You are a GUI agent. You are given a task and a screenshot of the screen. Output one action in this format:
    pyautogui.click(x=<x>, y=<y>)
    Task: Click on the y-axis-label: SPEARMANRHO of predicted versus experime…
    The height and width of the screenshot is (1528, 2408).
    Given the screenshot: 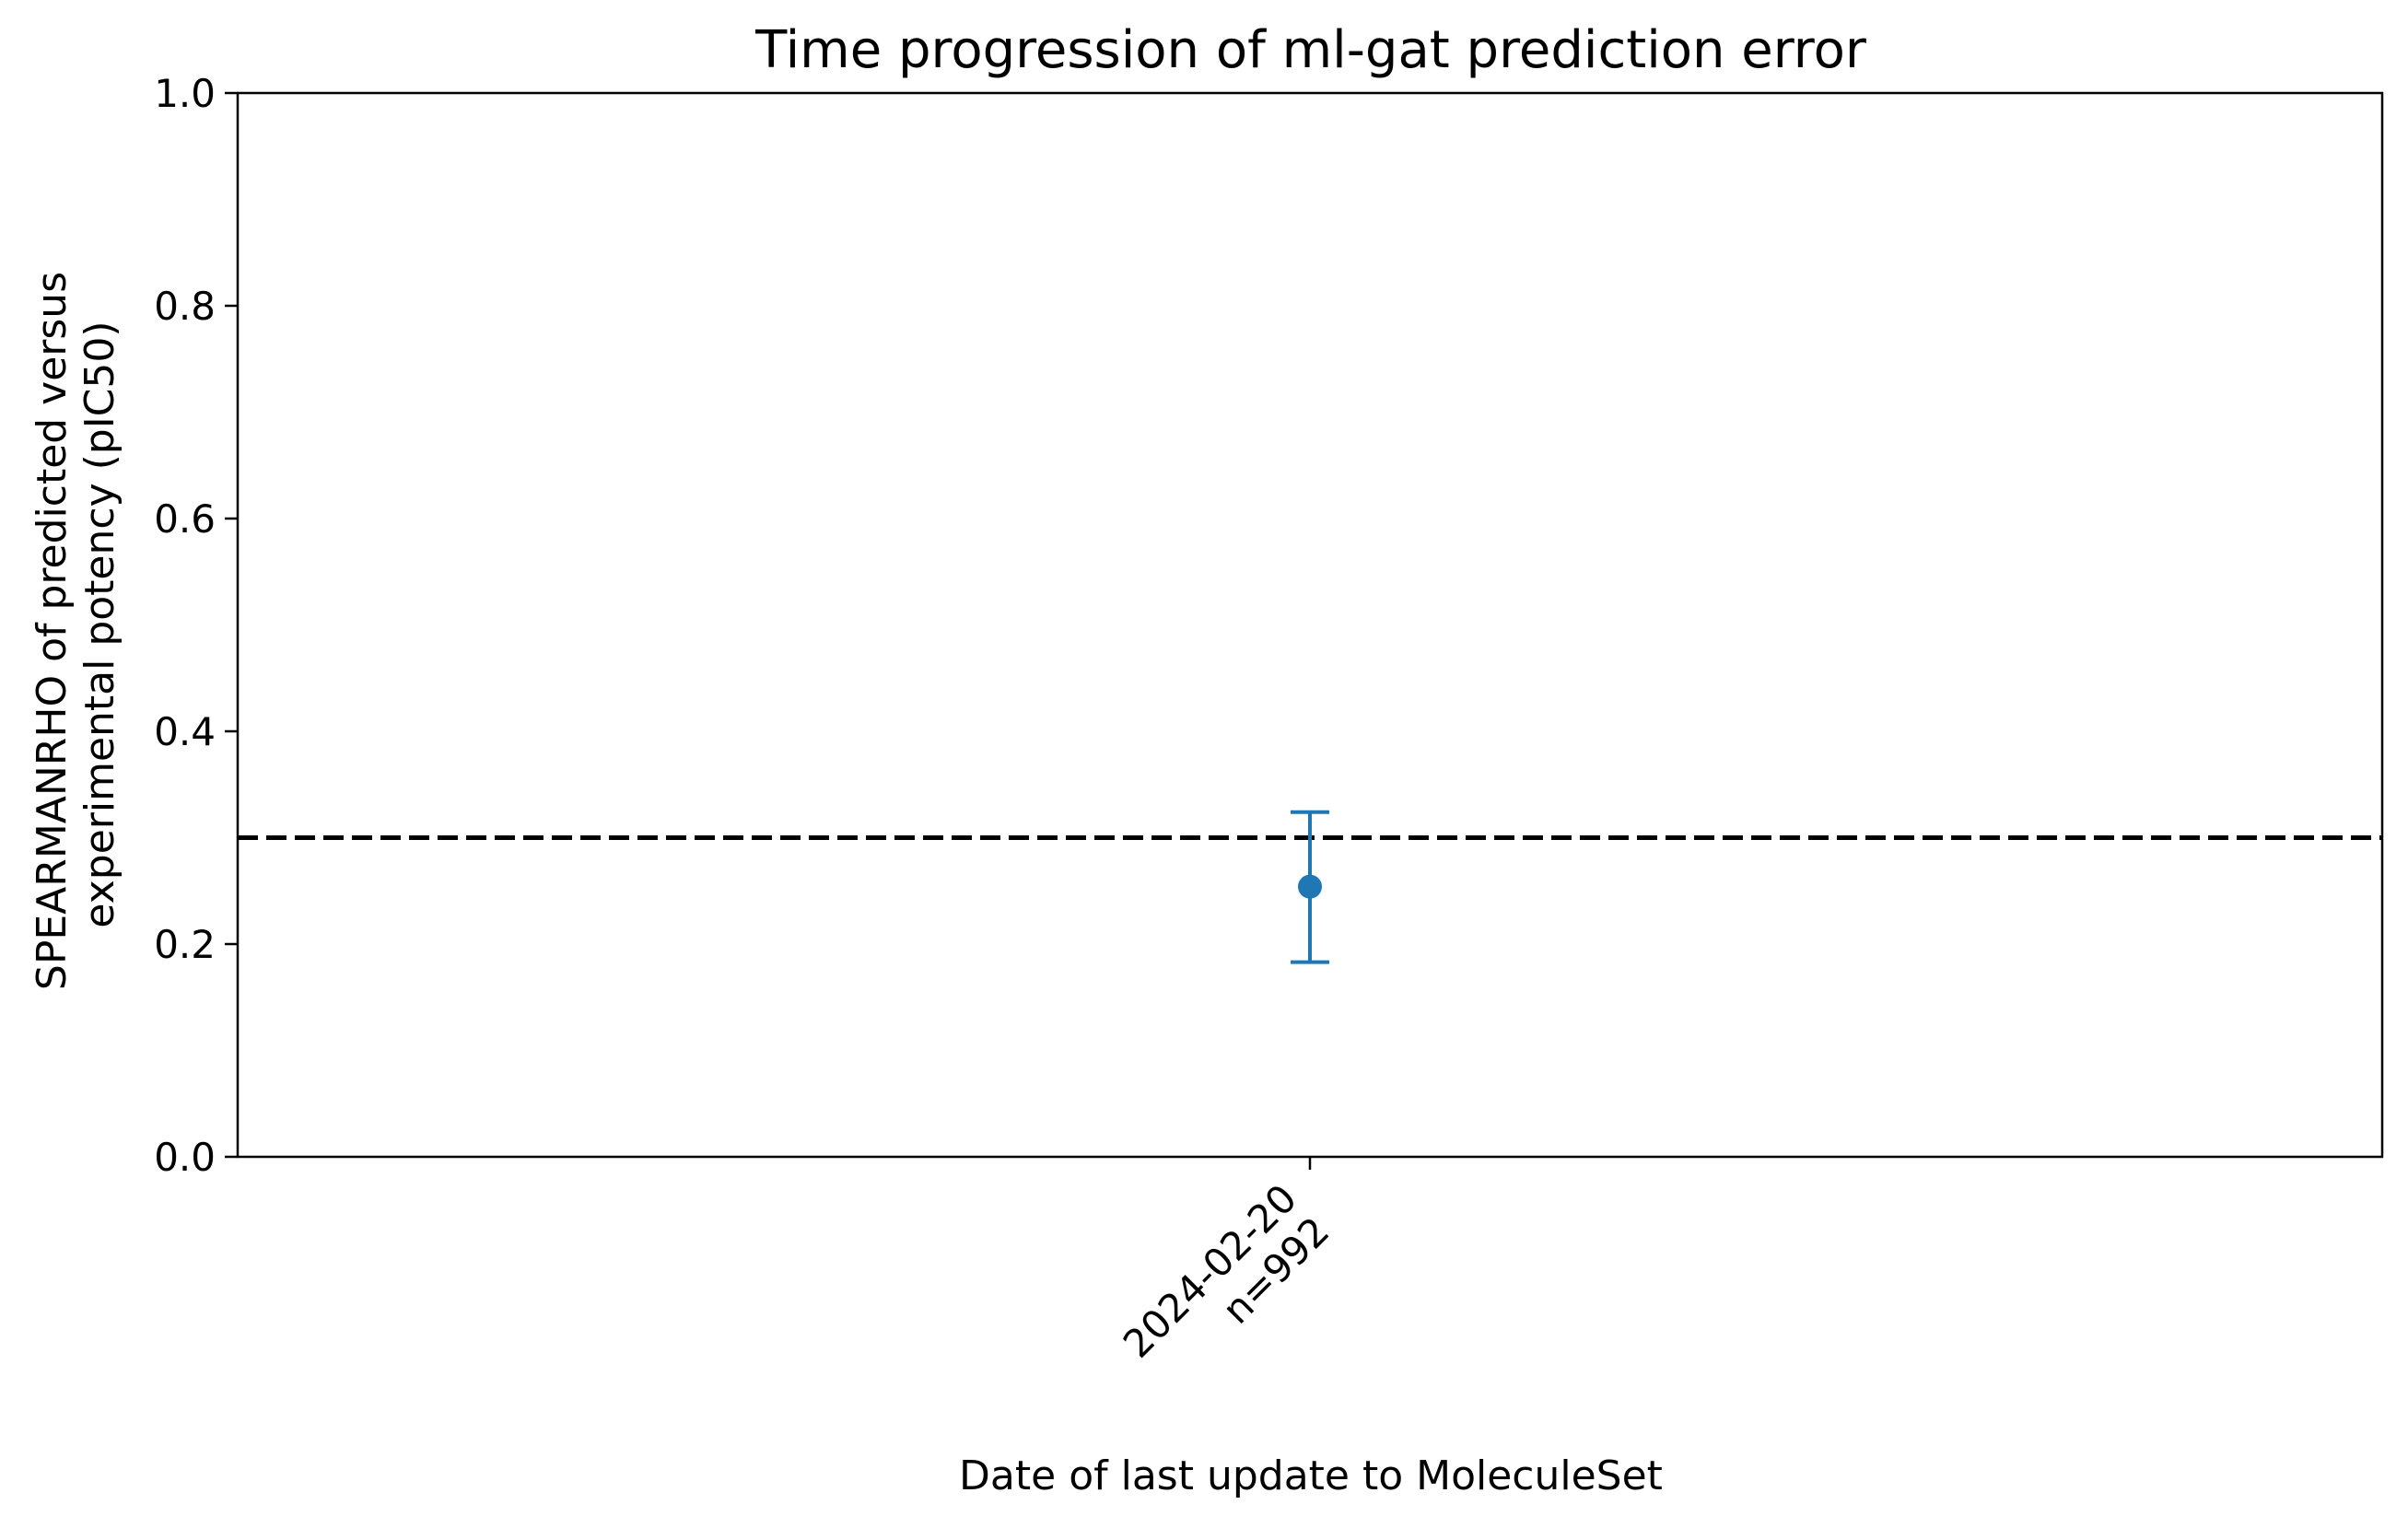 What is the action you would take?
    pyautogui.click(x=76, y=624)
    